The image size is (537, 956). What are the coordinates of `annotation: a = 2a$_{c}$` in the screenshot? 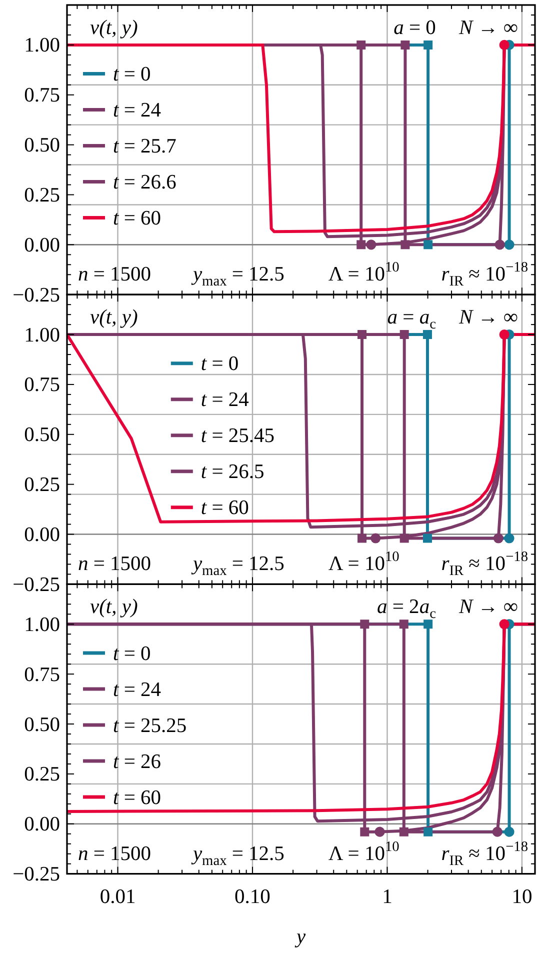 It's located at (406, 609).